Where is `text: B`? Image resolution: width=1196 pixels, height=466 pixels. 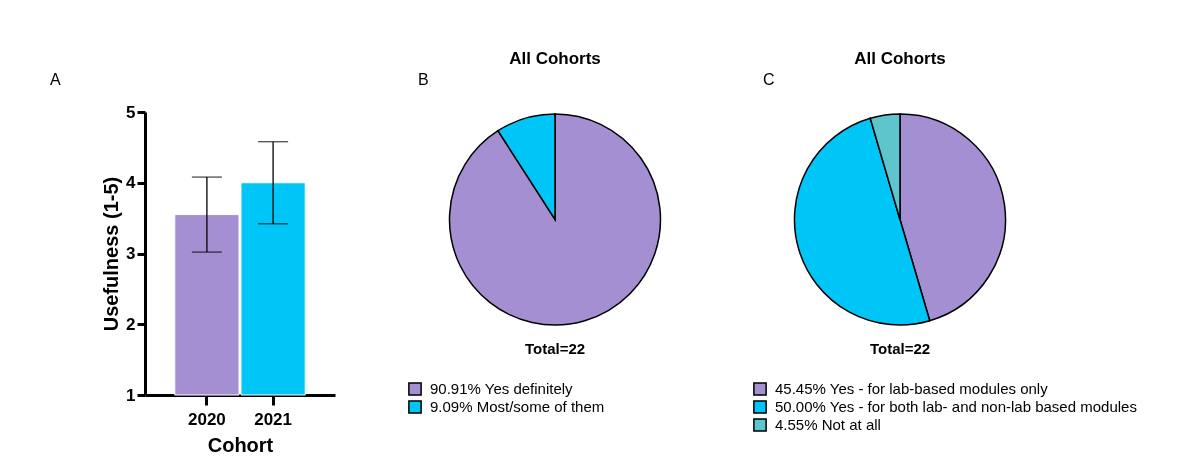
text: B is located at coordinates (423, 79).